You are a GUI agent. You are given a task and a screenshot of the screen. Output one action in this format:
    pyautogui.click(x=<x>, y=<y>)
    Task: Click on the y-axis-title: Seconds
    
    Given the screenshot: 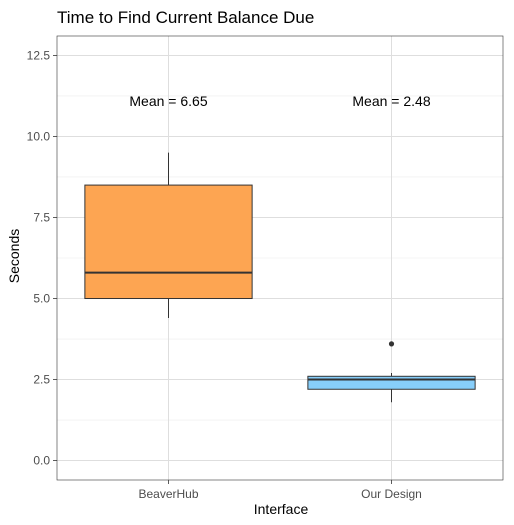 What is the action you would take?
    pyautogui.click(x=14, y=256)
    